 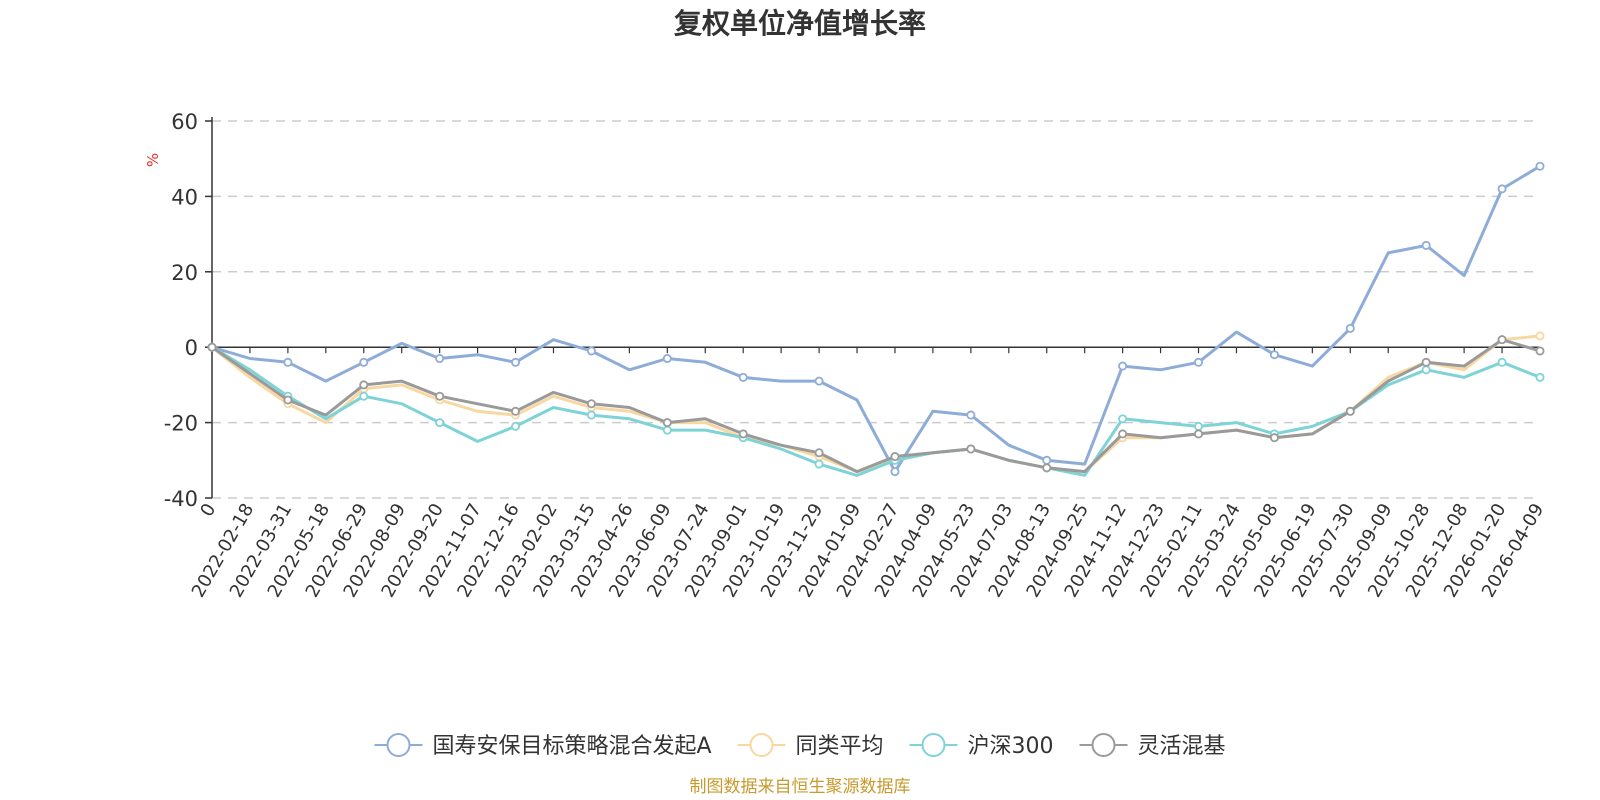 I want to click on legend-item-1: 同类平均, so click(x=810, y=746).